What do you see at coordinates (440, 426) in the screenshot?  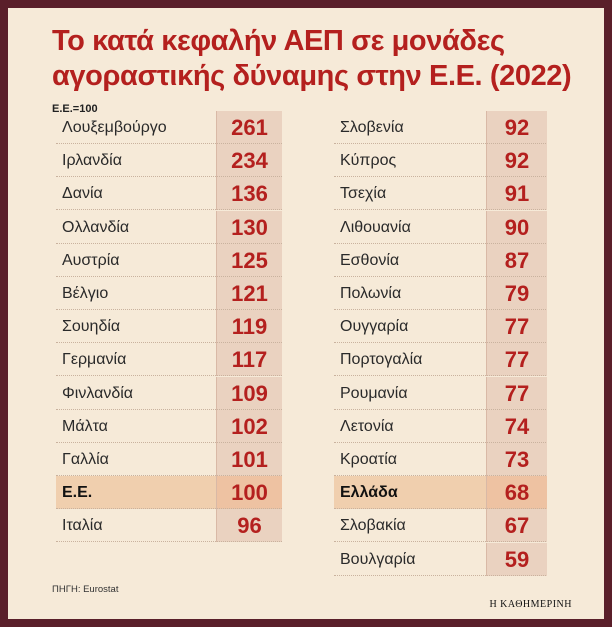 I see `table-row: Λετονία 74` at bounding box center [440, 426].